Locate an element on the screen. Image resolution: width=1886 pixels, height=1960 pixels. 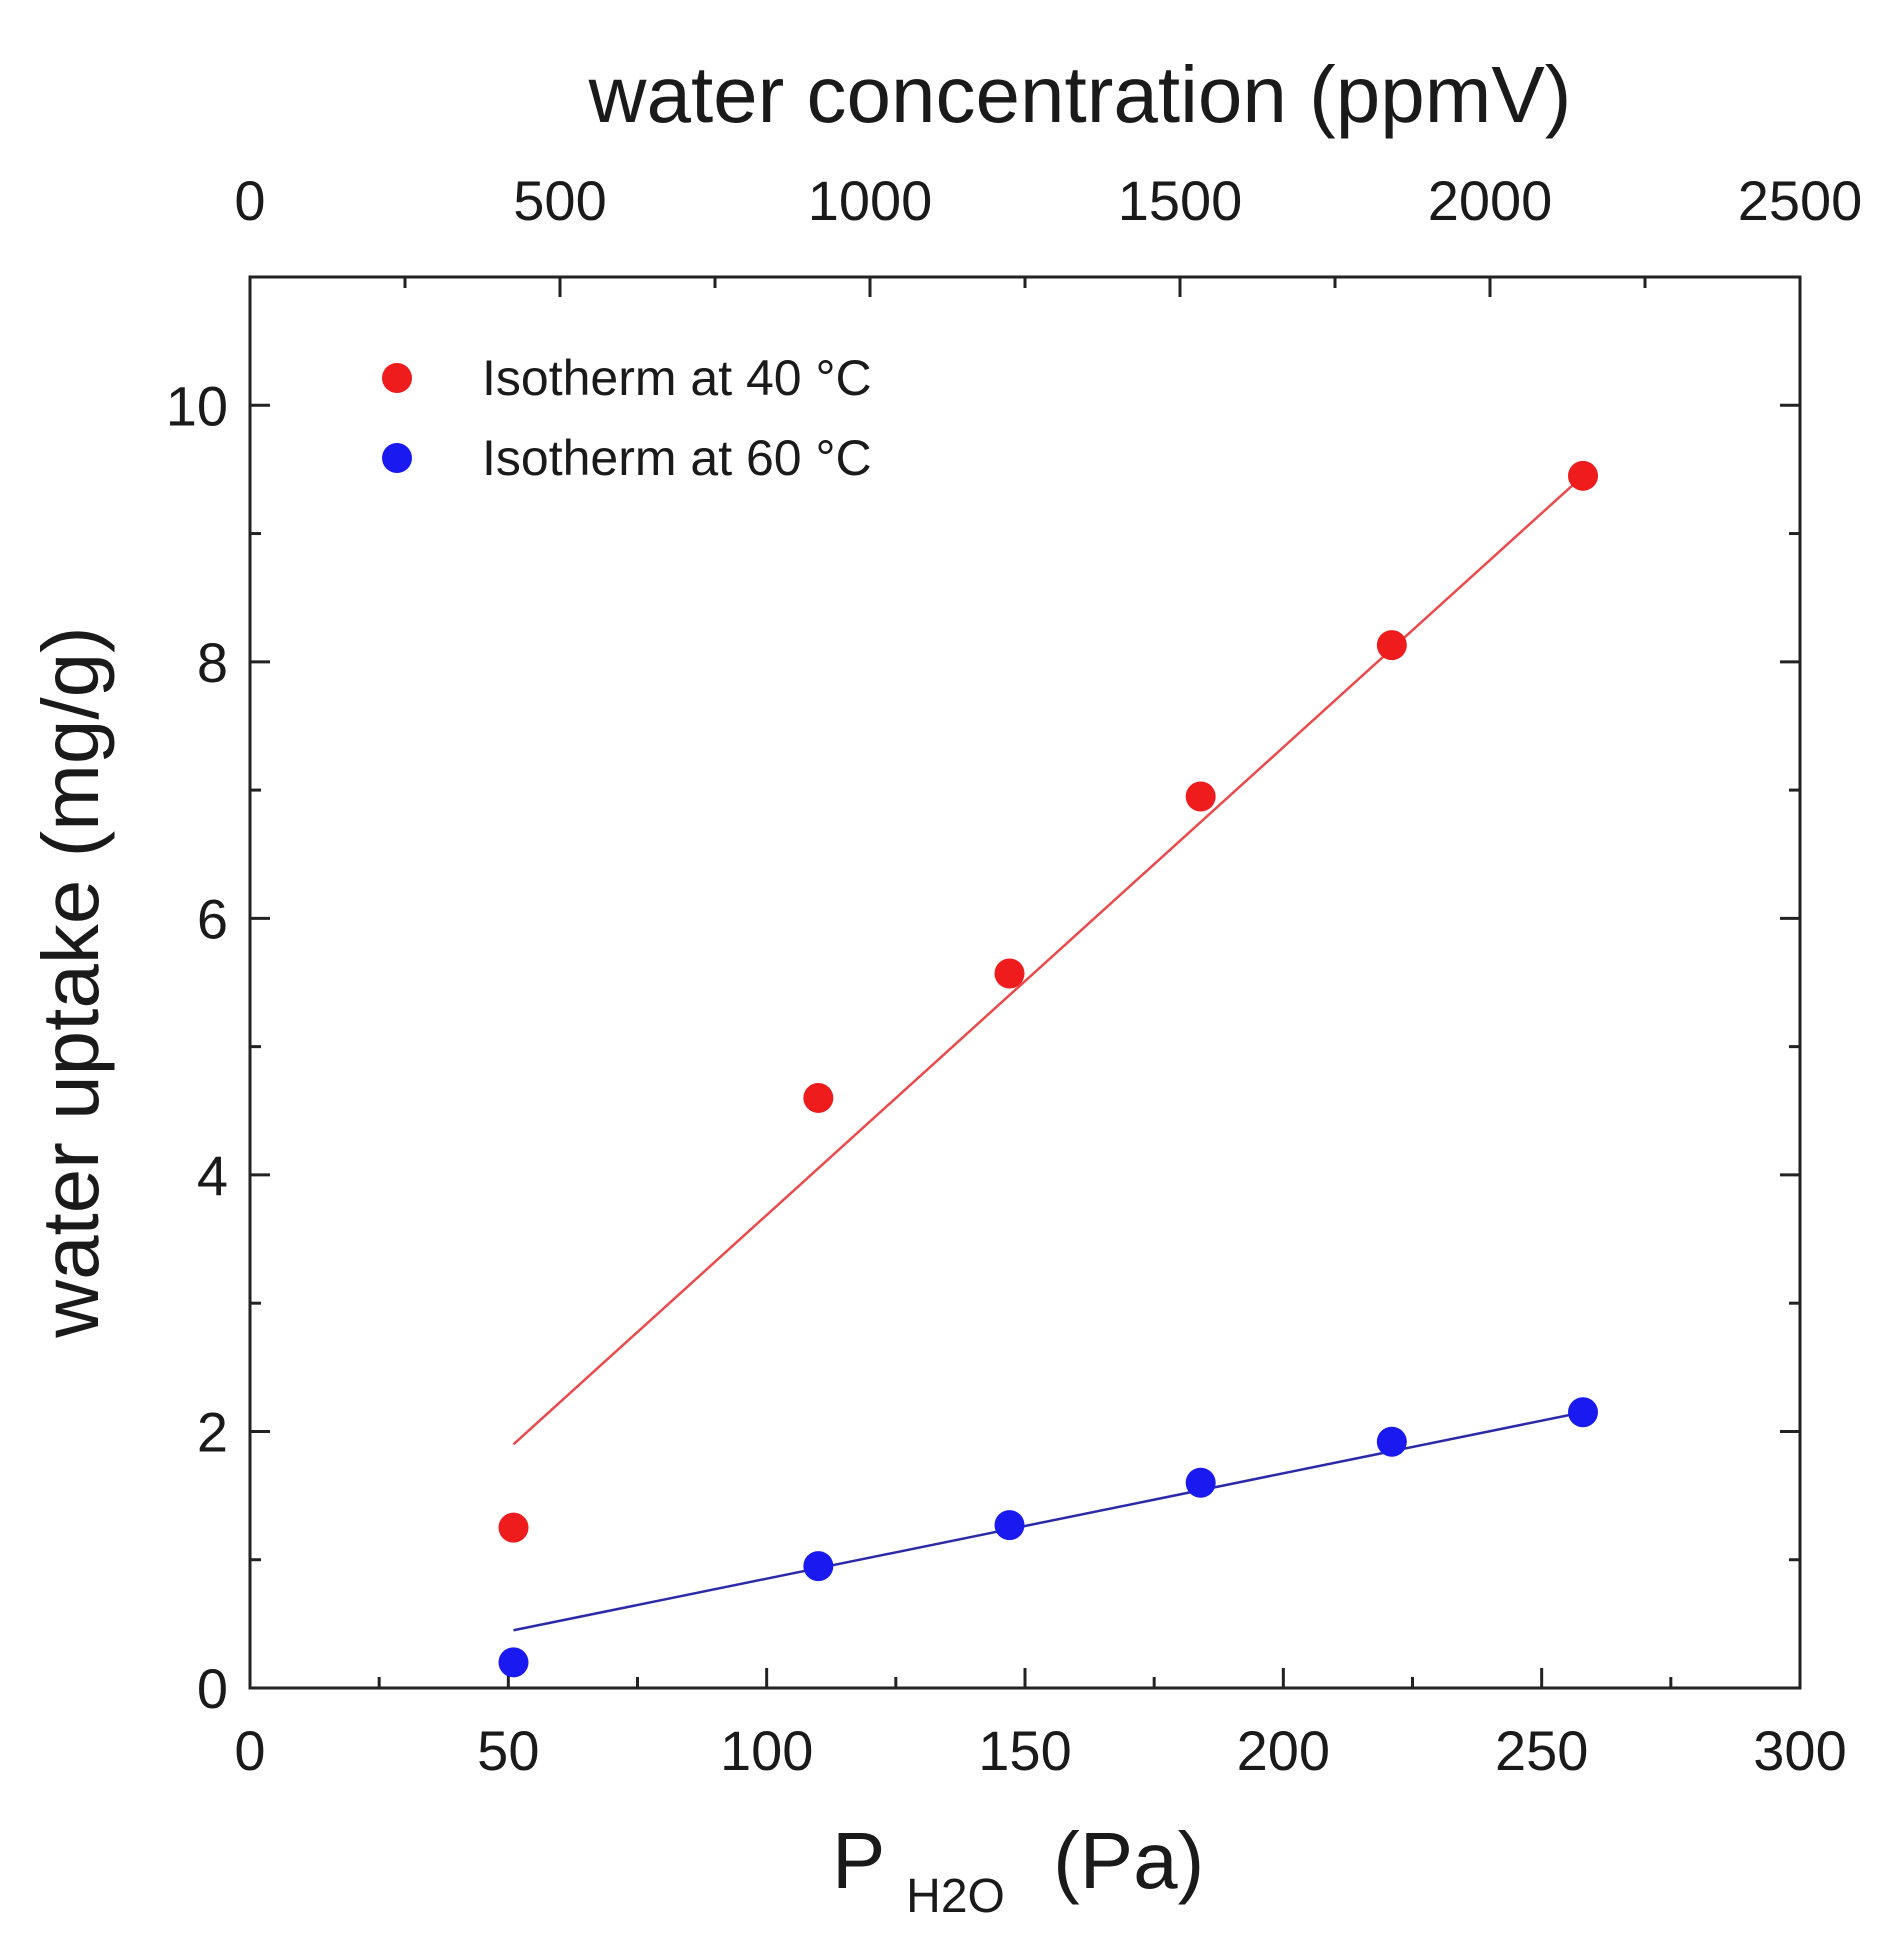
x-tick-label: 250 is located at coordinates (1541, 1750).